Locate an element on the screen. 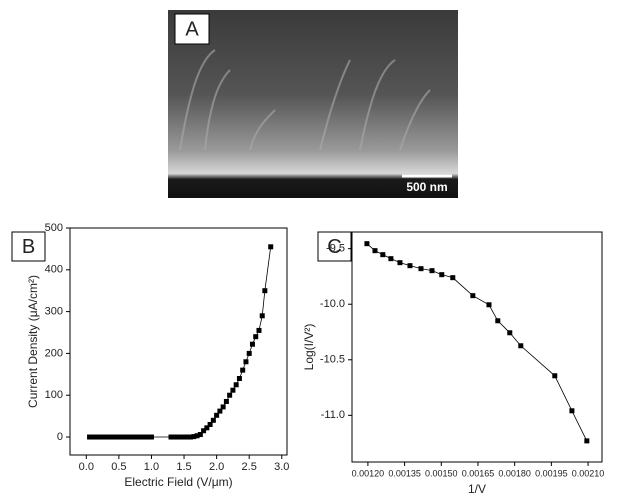 Image resolution: width=627 pixels, height=500 pixels. x-tick-label: 0.0 is located at coordinates (86, 467).